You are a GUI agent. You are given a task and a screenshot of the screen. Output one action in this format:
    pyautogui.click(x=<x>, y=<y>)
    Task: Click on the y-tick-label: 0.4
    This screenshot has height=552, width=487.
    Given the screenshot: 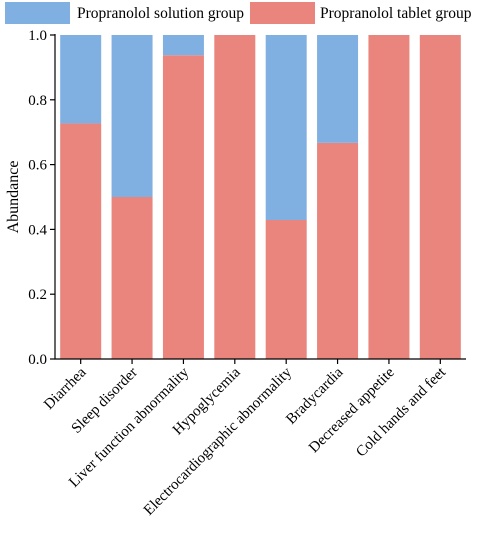 What is the action you would take?
    pyautogui.click(x=37, y=230)
    